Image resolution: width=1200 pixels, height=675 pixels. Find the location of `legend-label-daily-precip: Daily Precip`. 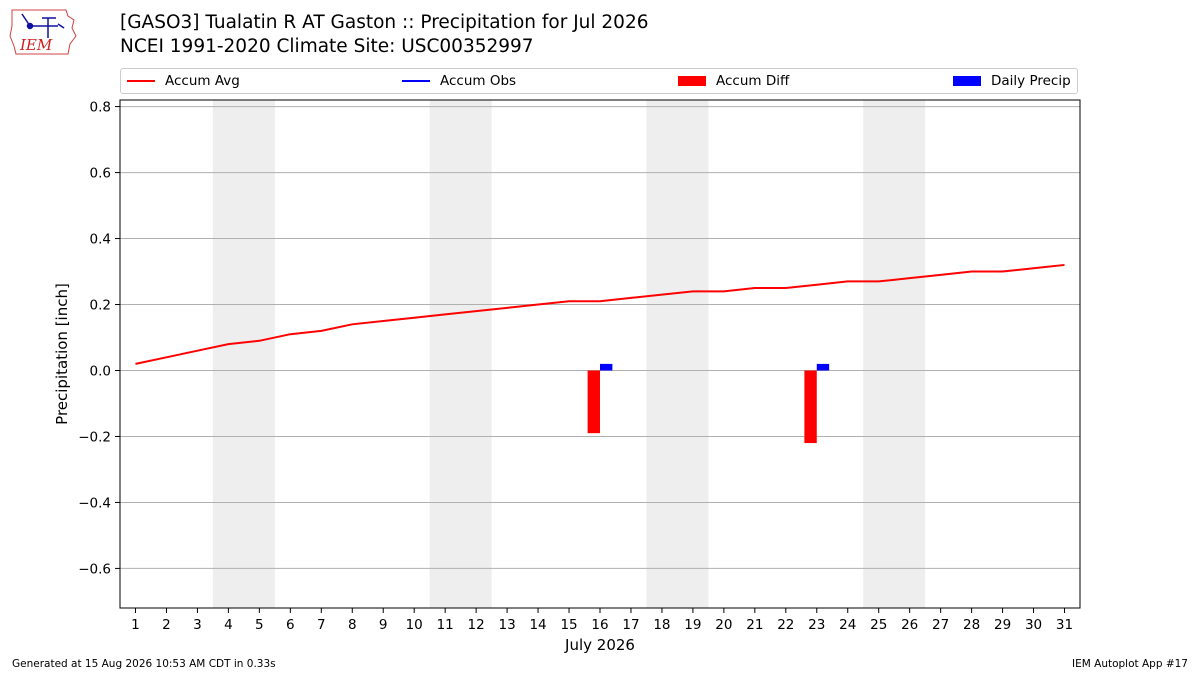

legend-label-daily-precip: Daily Precip is located at coordinates (1031, 81).